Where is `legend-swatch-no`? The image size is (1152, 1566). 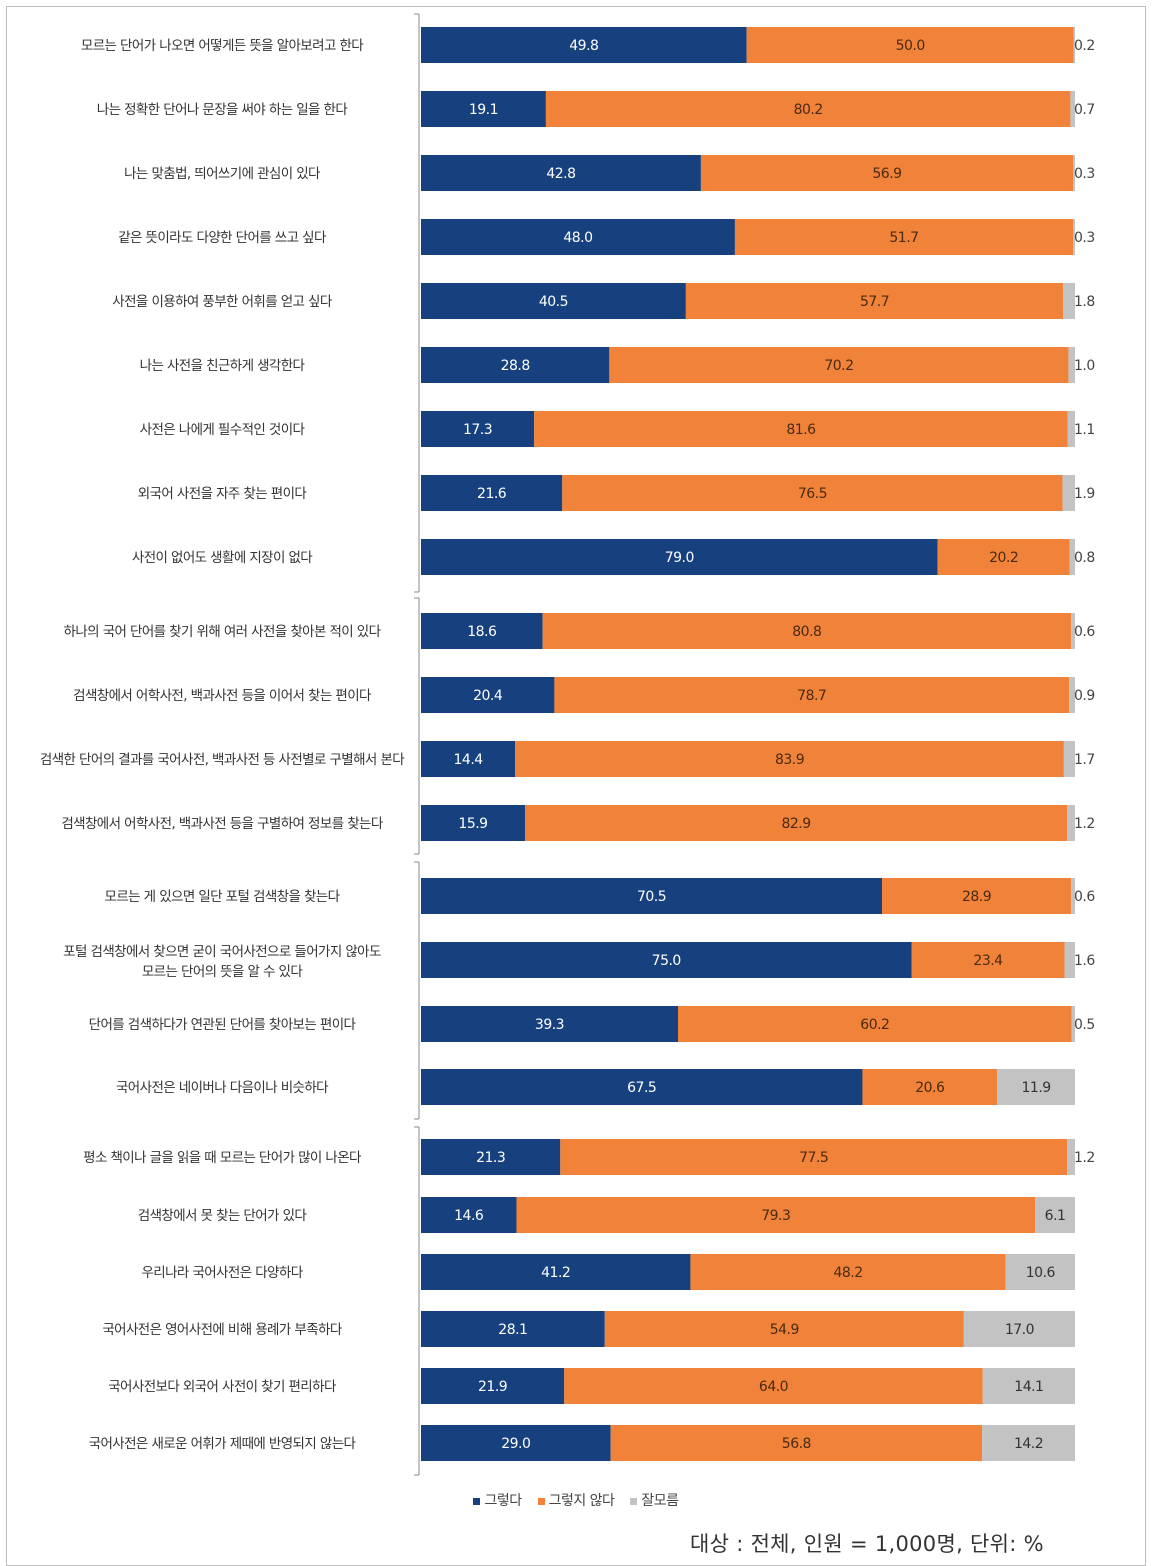 legend-swatch-no is located at coordinates (541, 1501).